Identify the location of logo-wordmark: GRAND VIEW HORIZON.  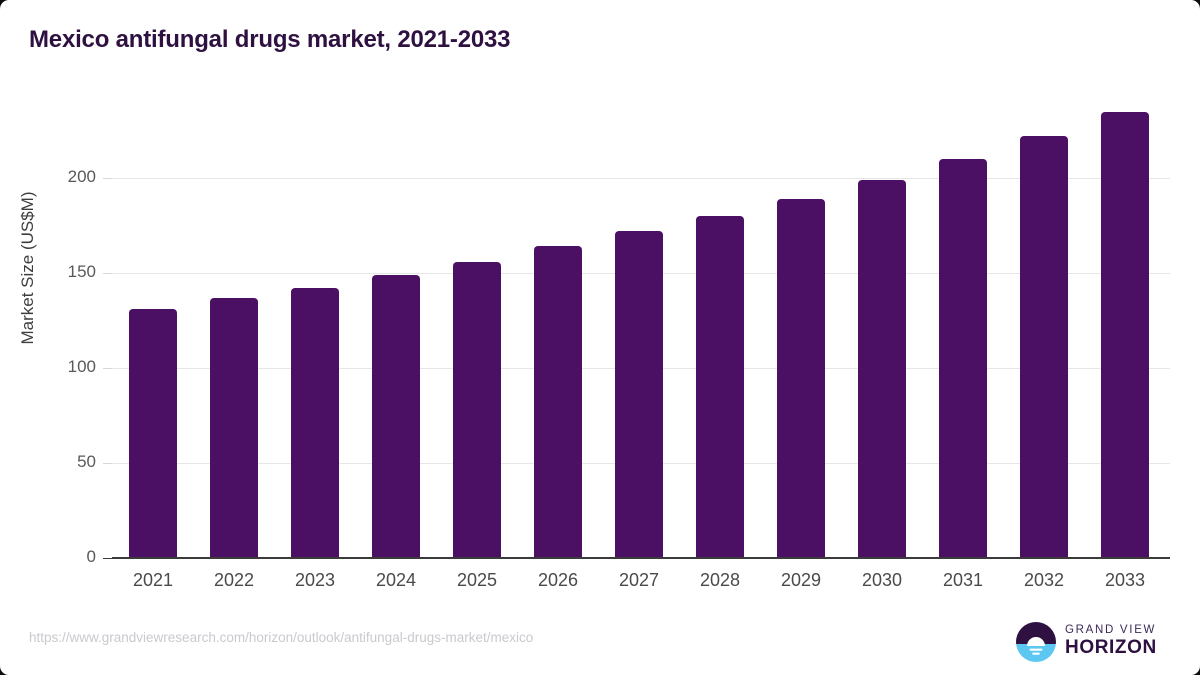
(1111, 641).